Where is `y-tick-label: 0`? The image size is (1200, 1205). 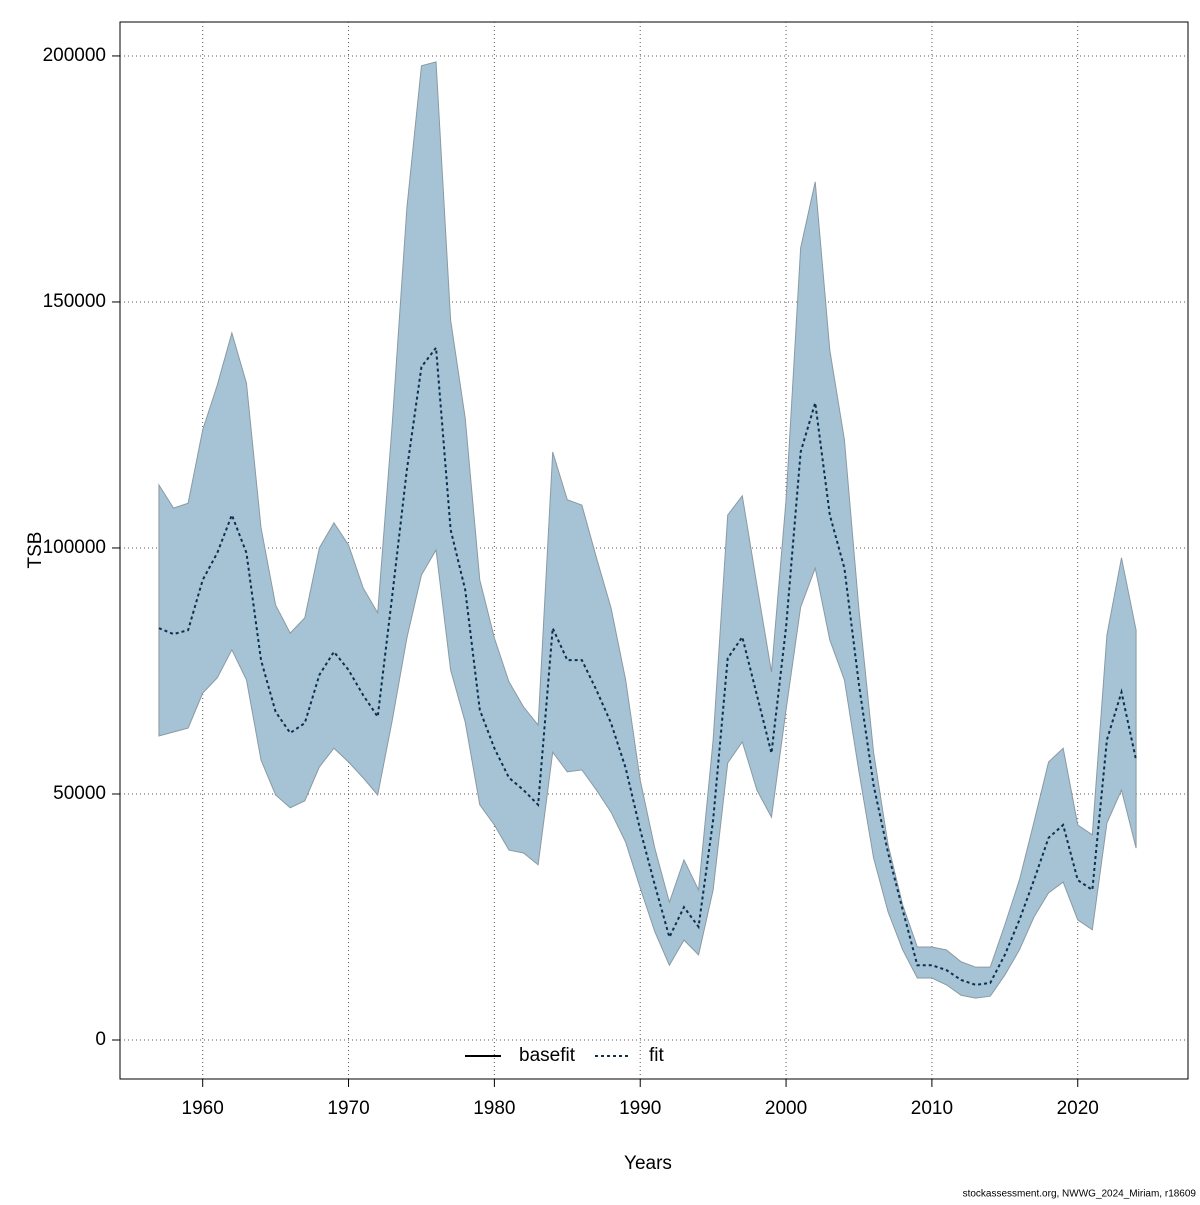
y-tick-label: 0 is located at coordinates (100, 1039).